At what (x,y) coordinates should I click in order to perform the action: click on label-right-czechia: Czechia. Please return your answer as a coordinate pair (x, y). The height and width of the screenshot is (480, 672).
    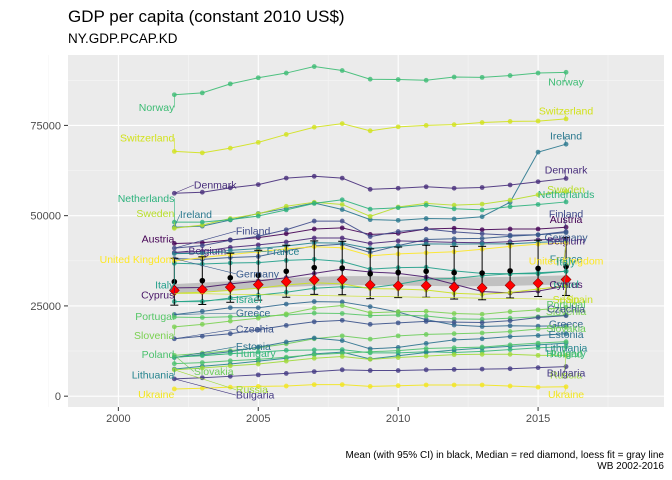
    Looking at the image, I should click on (566, 309).